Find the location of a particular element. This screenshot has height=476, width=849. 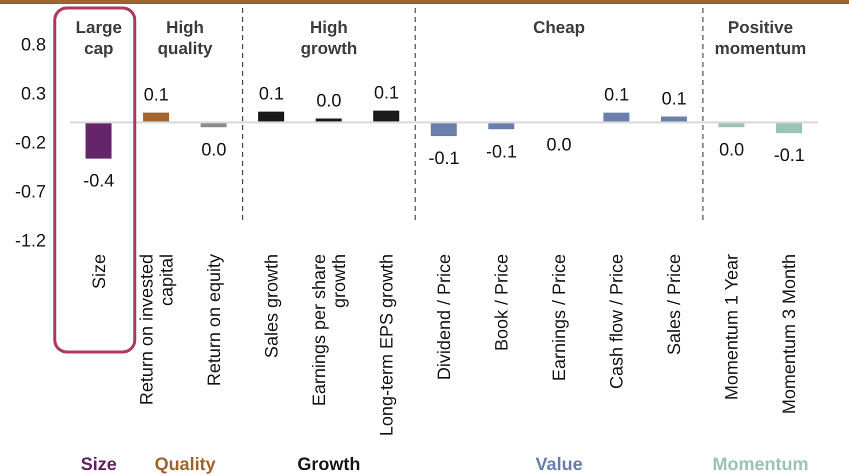

x-tick-label: Book / Price is located at coordinates (502, 303).